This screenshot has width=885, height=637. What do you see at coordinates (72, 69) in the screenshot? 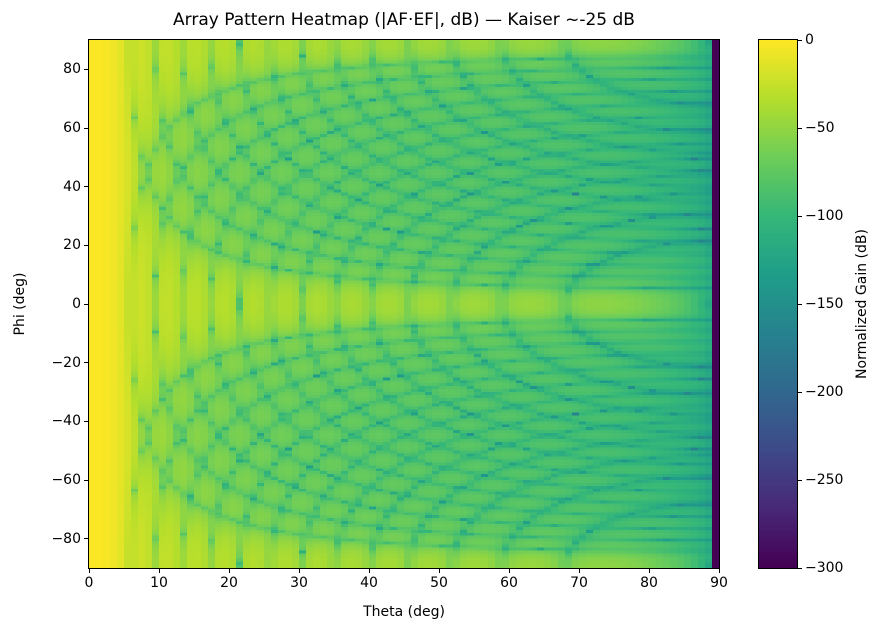
I see `y-tick-label: 80` at bounding box center [72, 69].